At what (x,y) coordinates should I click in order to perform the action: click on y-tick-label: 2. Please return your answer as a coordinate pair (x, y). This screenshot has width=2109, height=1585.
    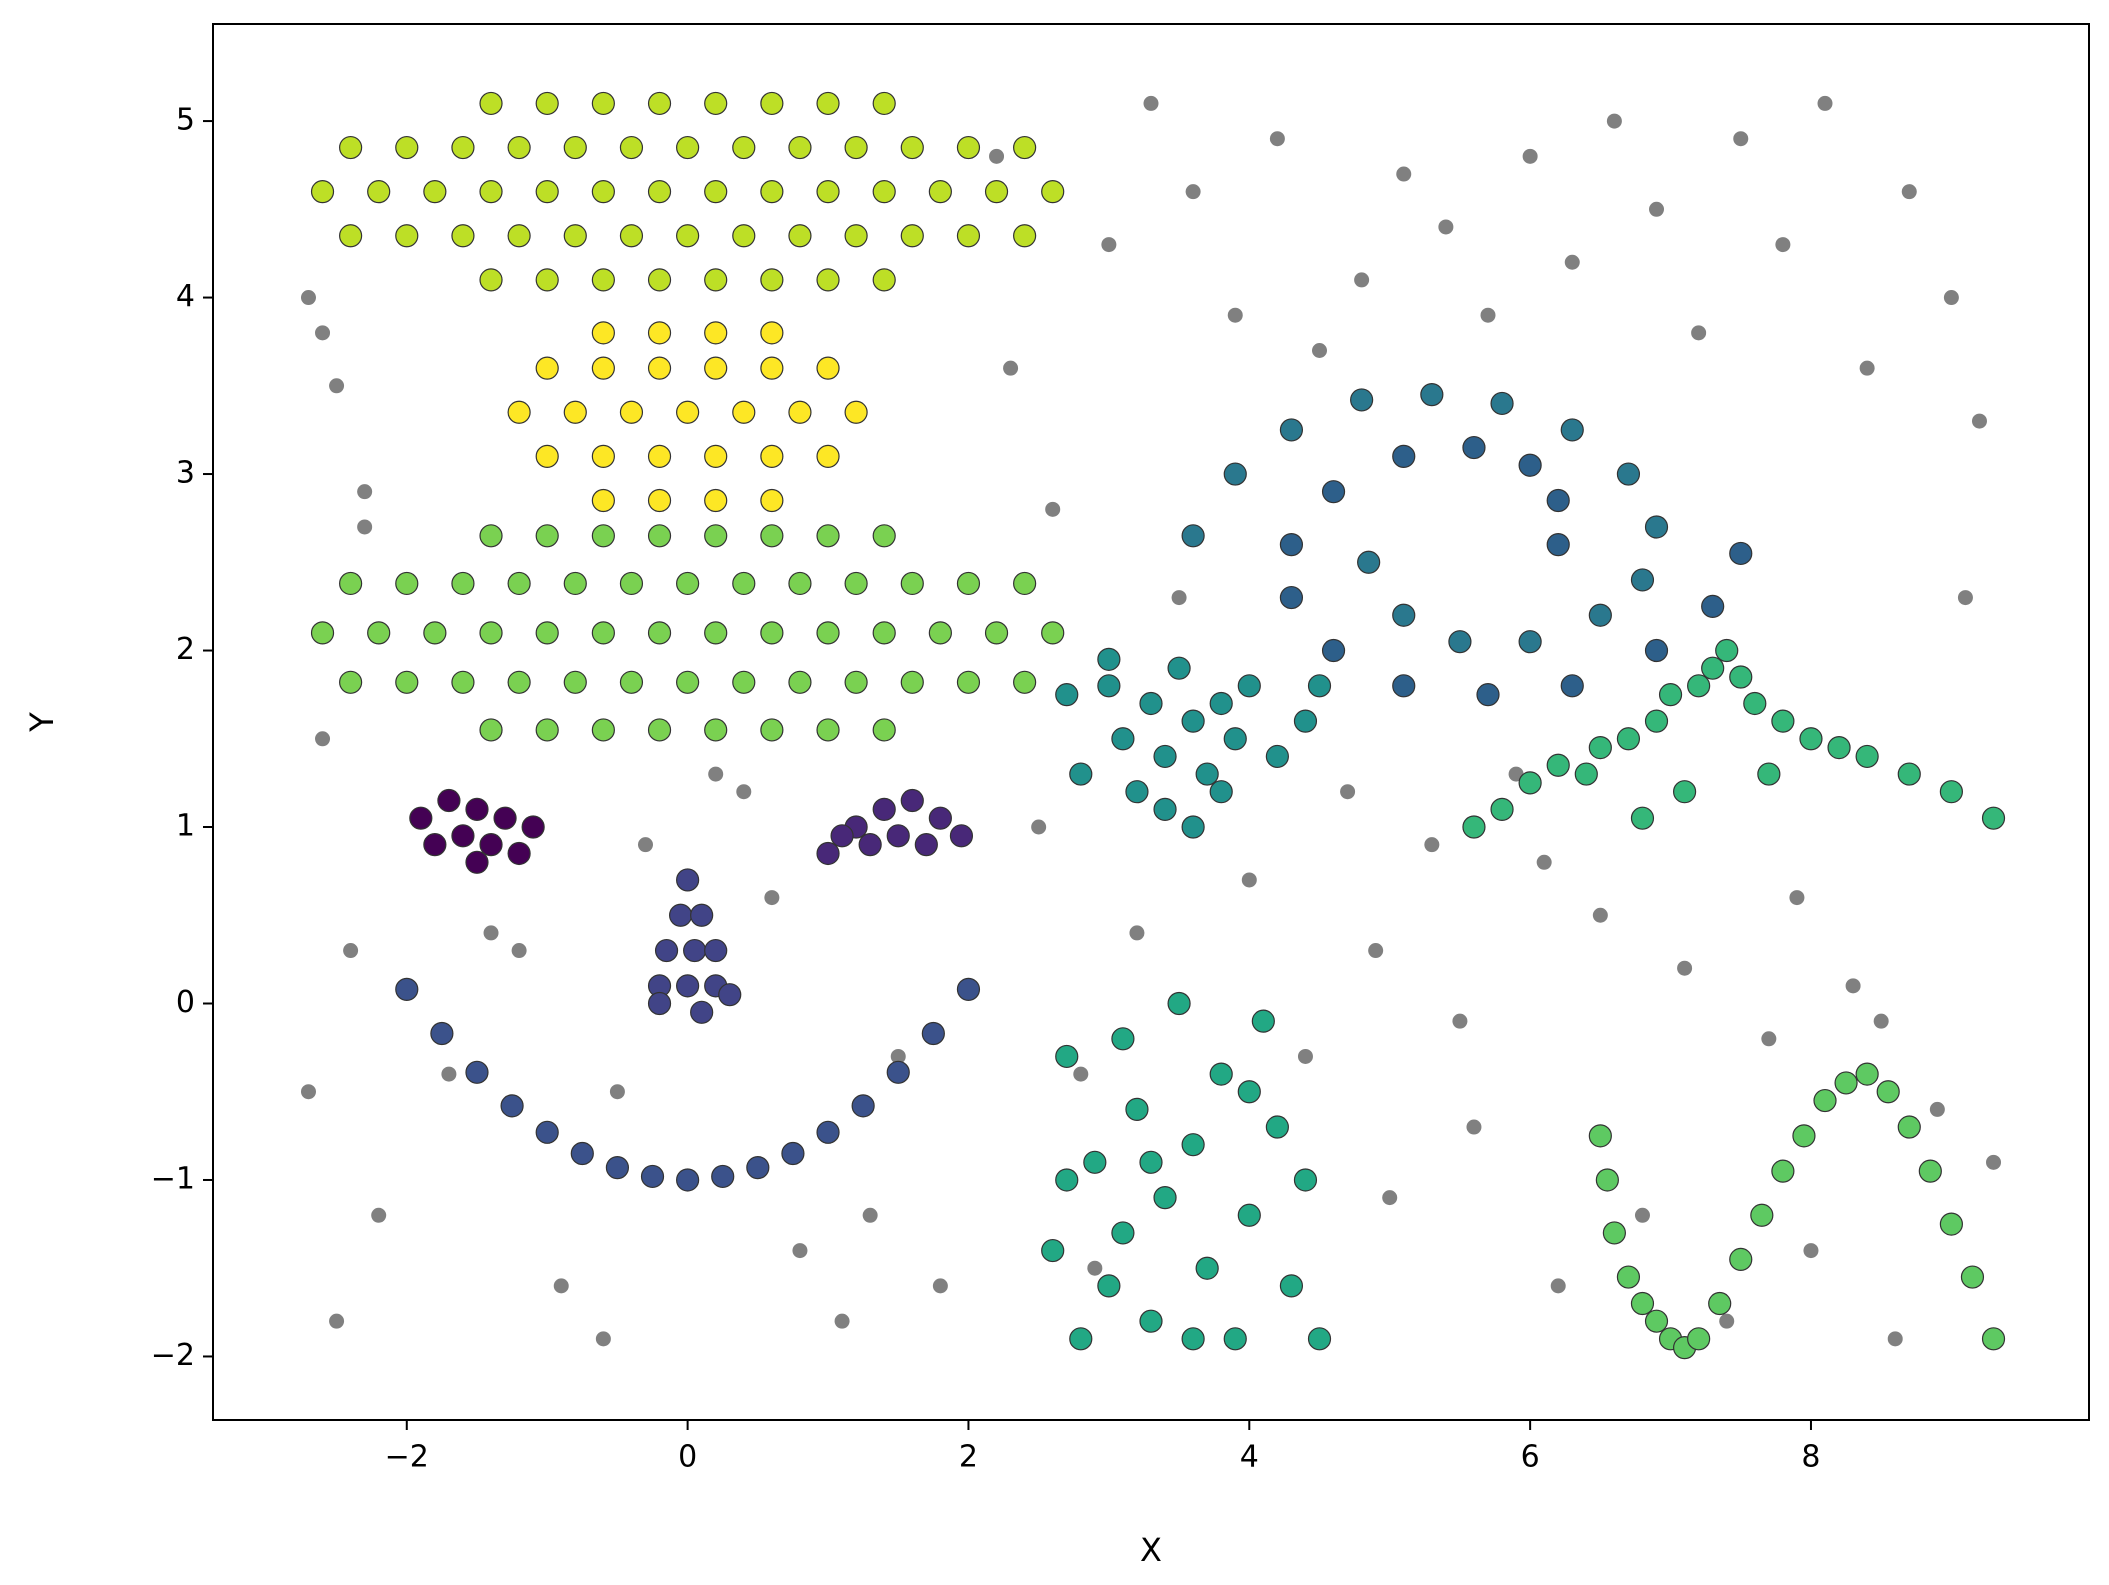
    Looking at the image, I should click on (185, 649).